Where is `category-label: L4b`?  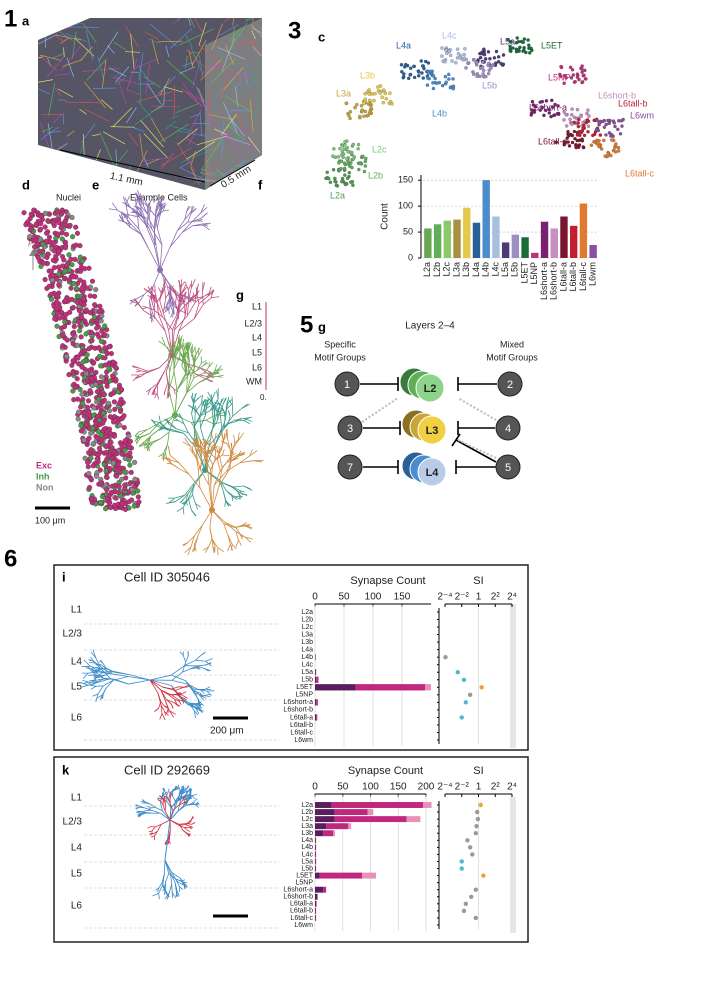
category-label: L4b is located at coordinates (307, 847).